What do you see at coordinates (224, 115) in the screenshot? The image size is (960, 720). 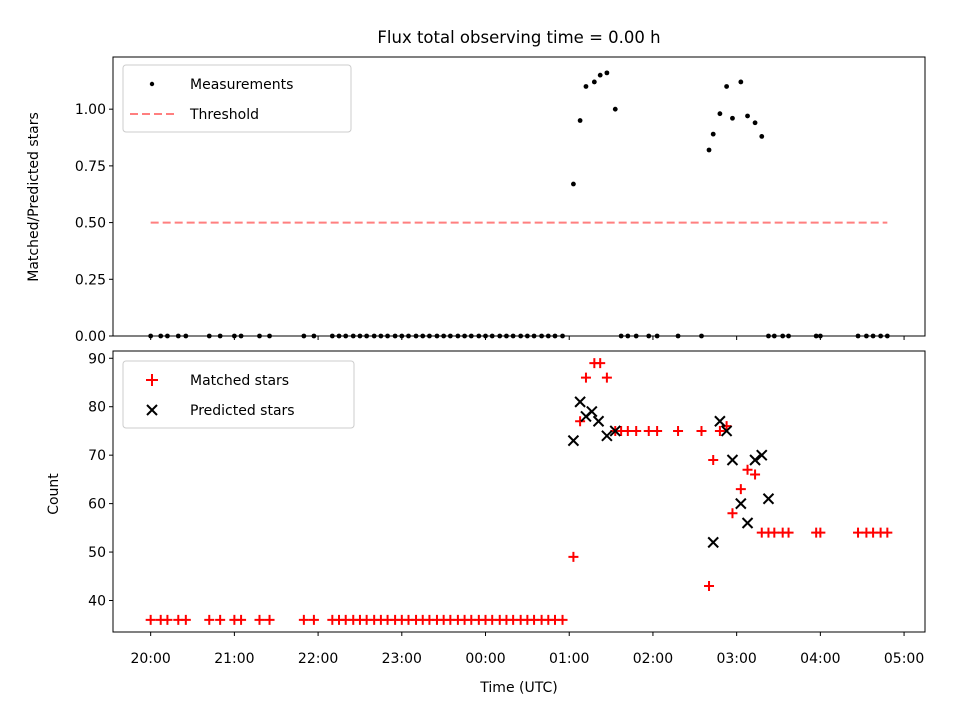 I see `legend-threshold-label: Threshold` at bounding box center [224, 115].